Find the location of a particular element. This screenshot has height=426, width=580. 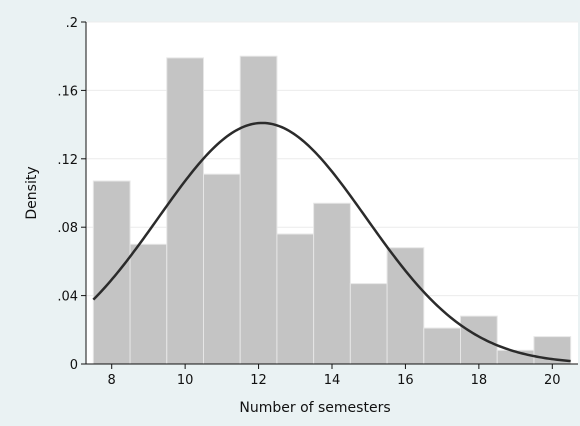

x-axis-label: Number of semesters is located at coordinates (314, 408).